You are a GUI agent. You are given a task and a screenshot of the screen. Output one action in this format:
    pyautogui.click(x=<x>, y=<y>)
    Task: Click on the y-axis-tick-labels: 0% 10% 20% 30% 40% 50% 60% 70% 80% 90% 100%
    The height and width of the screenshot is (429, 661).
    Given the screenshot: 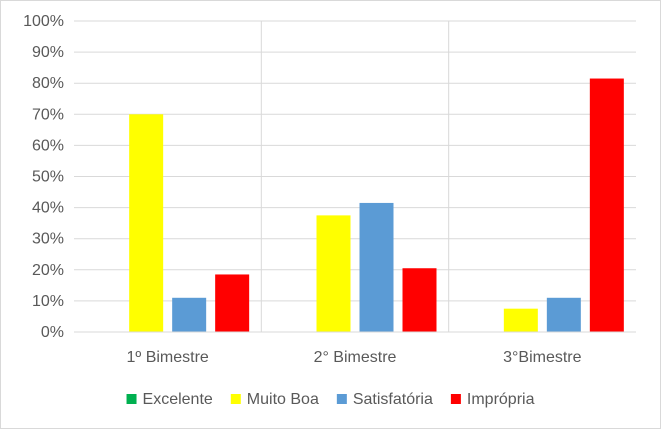 What is the action you would take?
    pyautogui.click(x=43, y=177)
    